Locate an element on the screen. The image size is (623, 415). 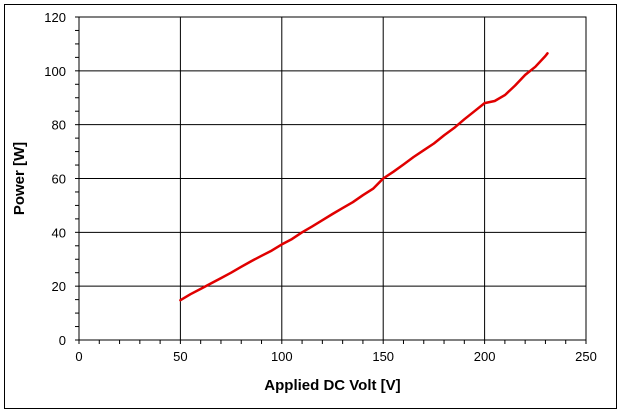
x-tick-label: 200 is located at coordinates (485, 356).